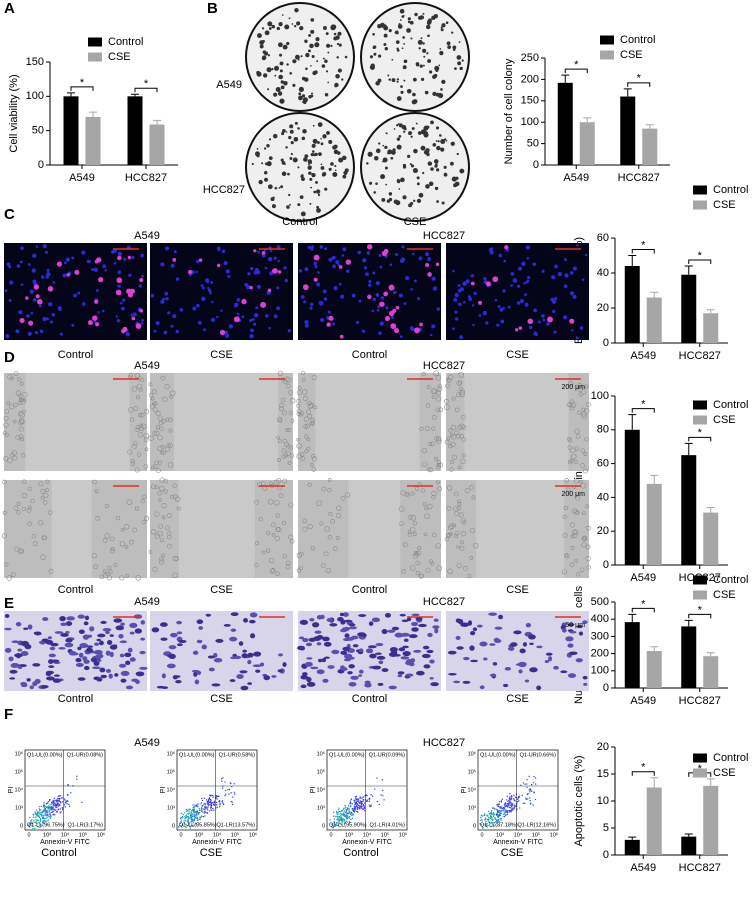  What do you see at coordinates (119, 57) in the screenshot?
I see `legend-label: CSE` at bounding box center [119, 57].